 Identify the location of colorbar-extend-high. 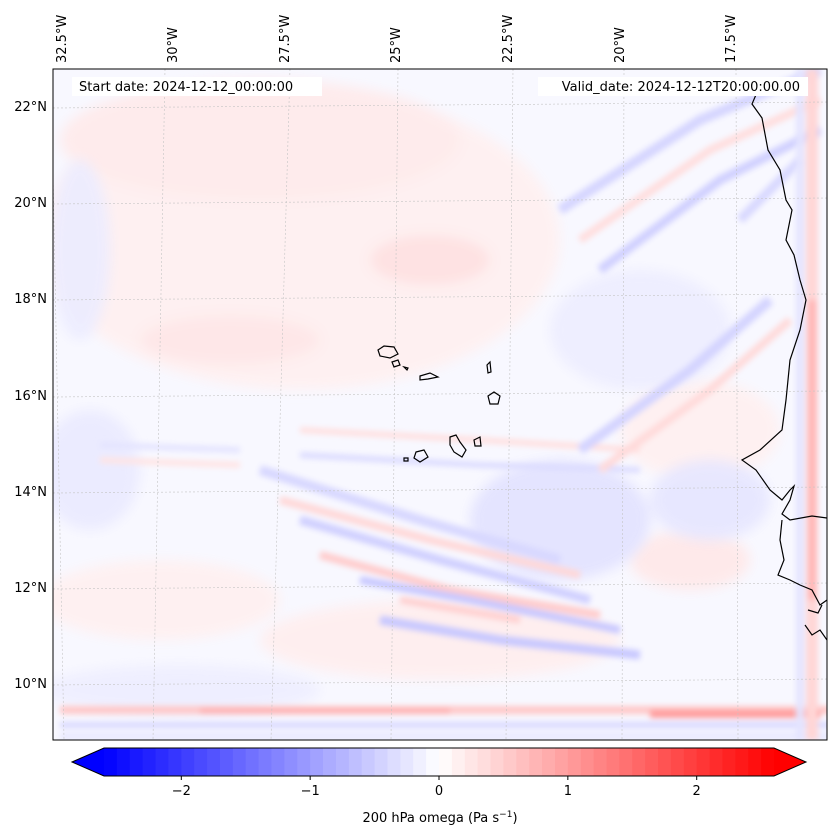
(790, 762).